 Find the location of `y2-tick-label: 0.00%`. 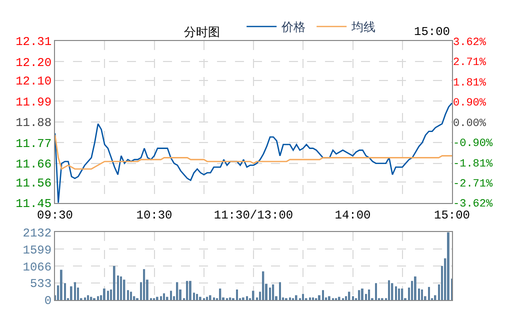

y2-tick-label: 0.00% is located at coordinates (469, 124).